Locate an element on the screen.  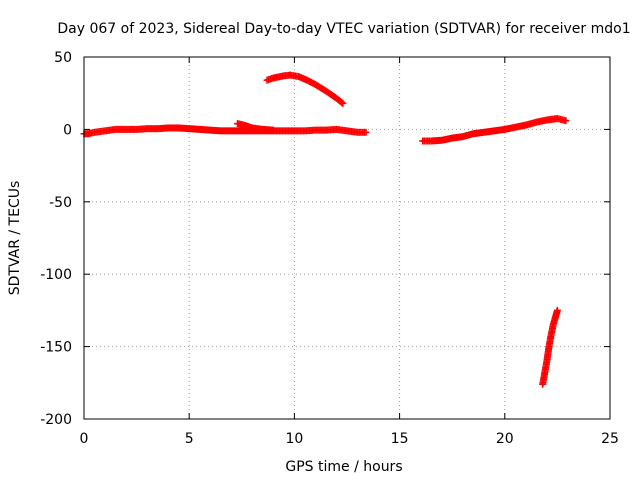
y-tick-labels: -200 -150 -100 -50 0 50 is located at coordinates (56, 239).